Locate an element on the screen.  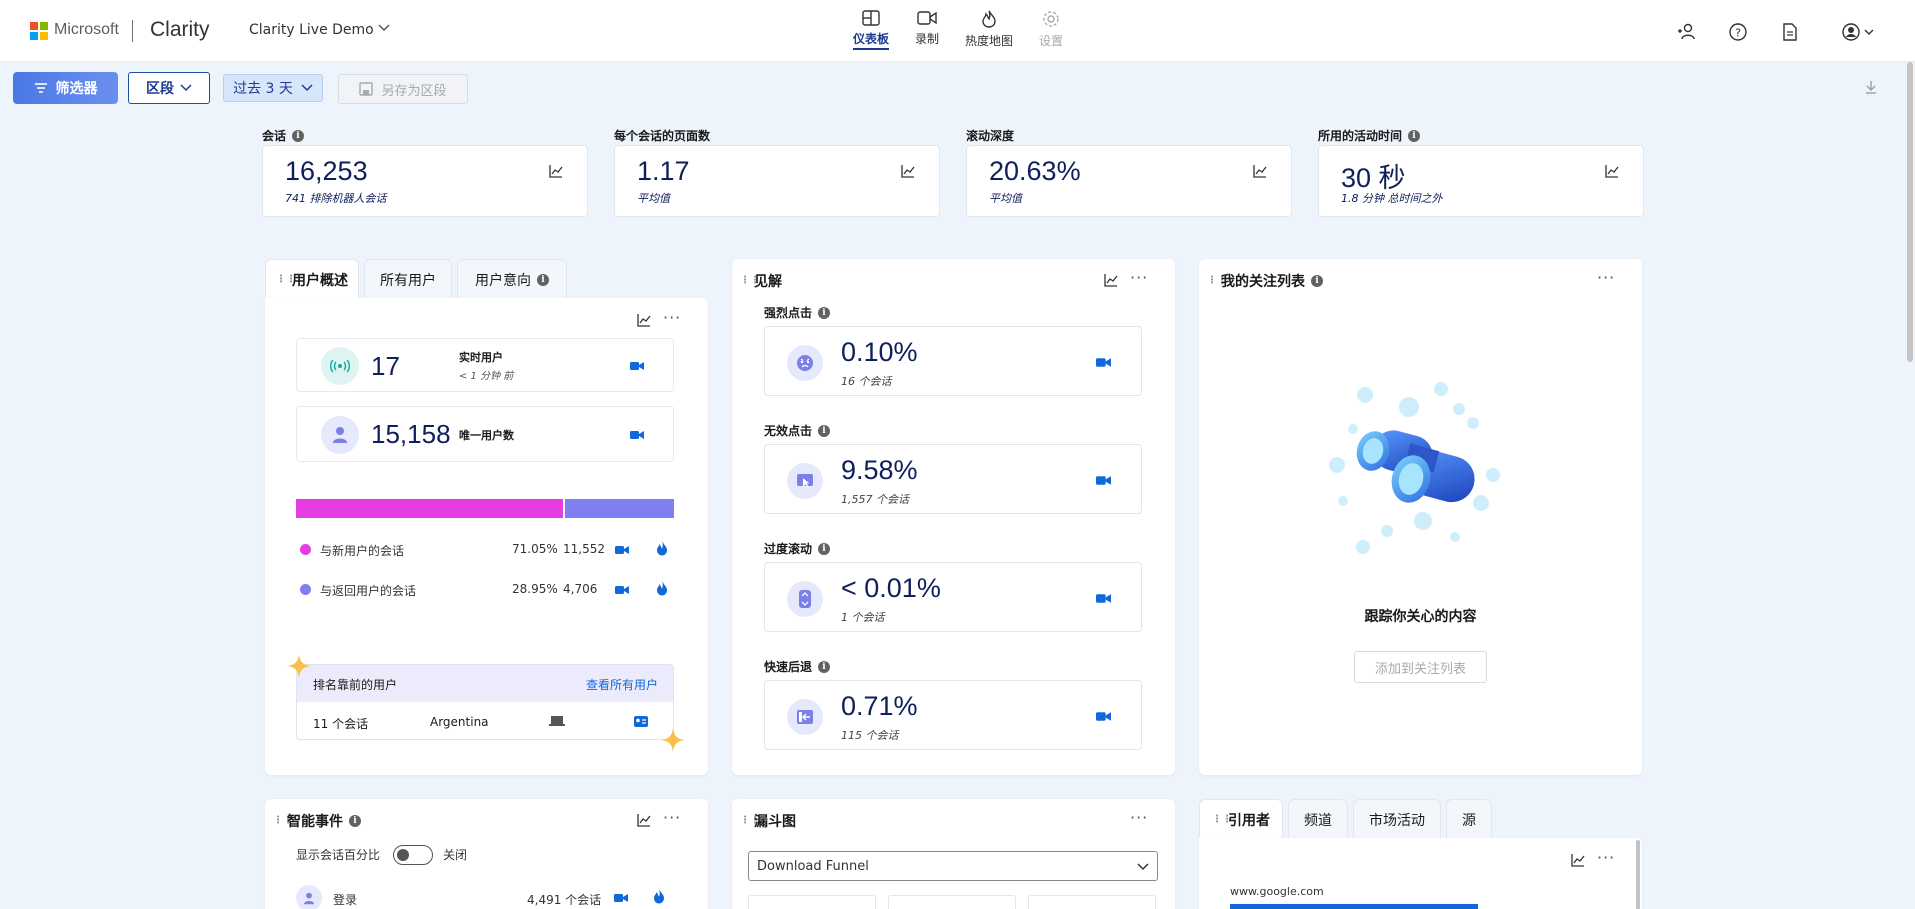
metric-time-label: 所用的活动时间 i is located at coordinates (1369, 135).